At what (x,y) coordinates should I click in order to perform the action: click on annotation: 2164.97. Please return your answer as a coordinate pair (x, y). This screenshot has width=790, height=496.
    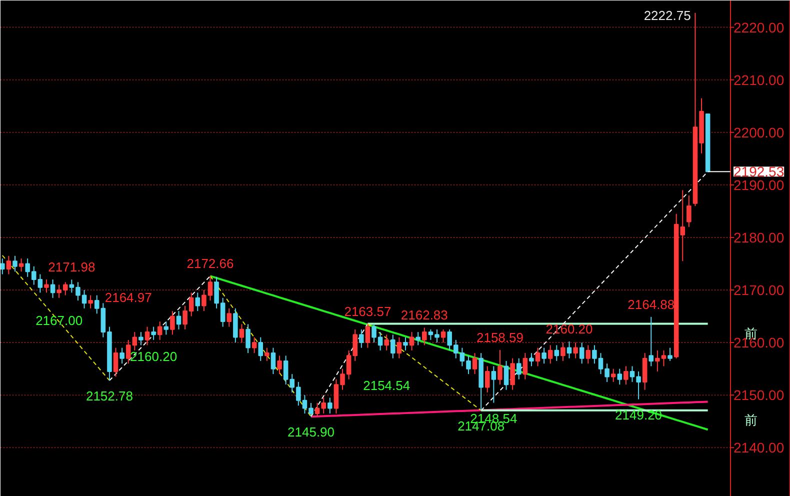
    Looking at the image, I should click on (128, 297).